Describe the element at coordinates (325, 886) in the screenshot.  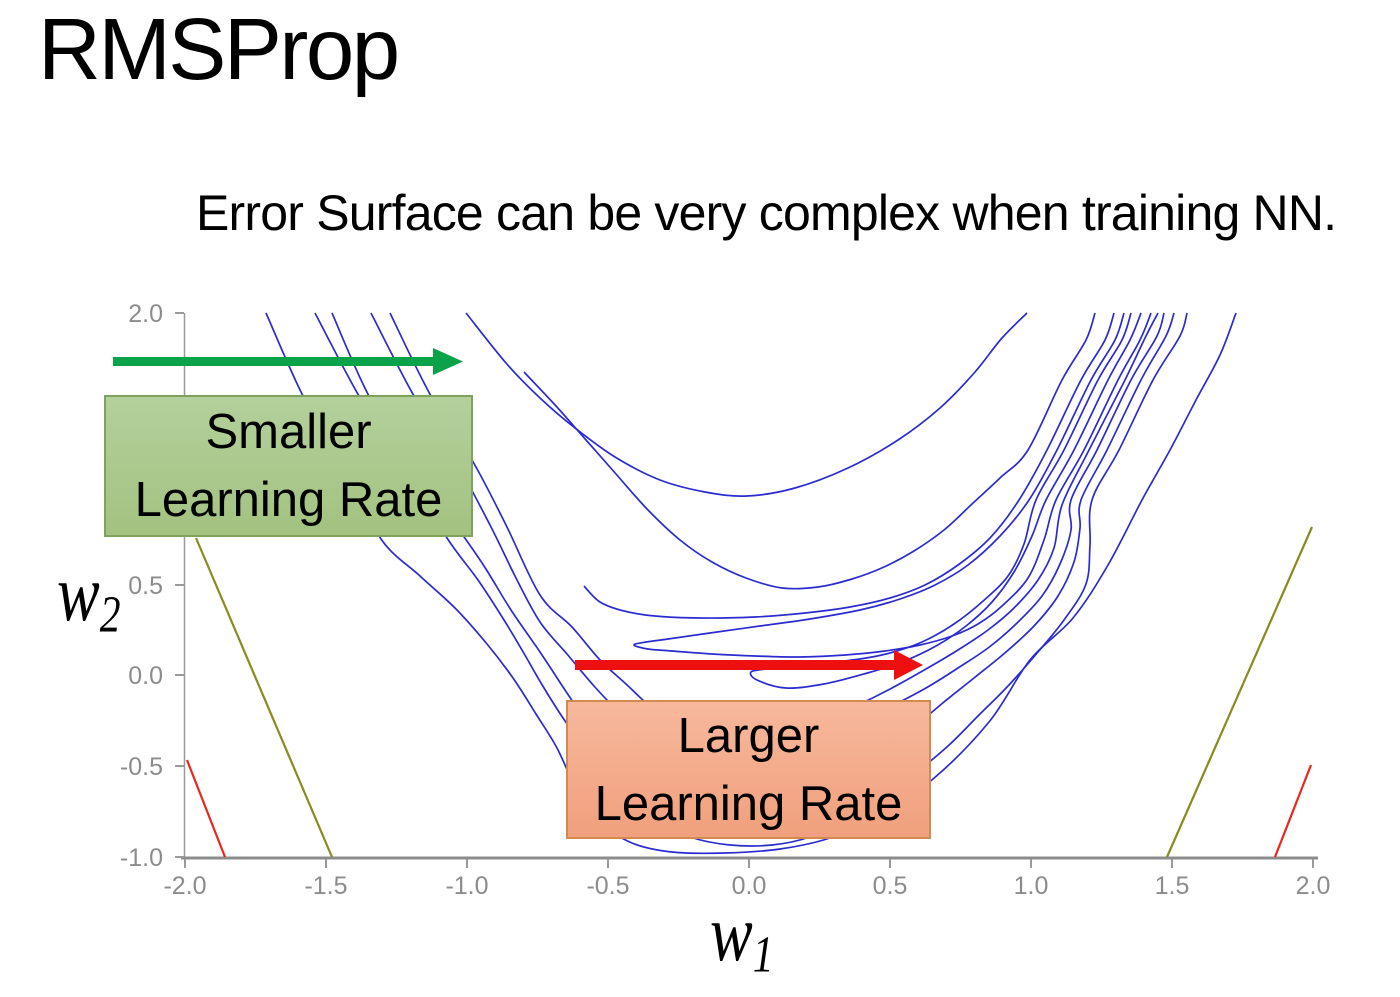
I see `svg-text: -1.5` at that location.